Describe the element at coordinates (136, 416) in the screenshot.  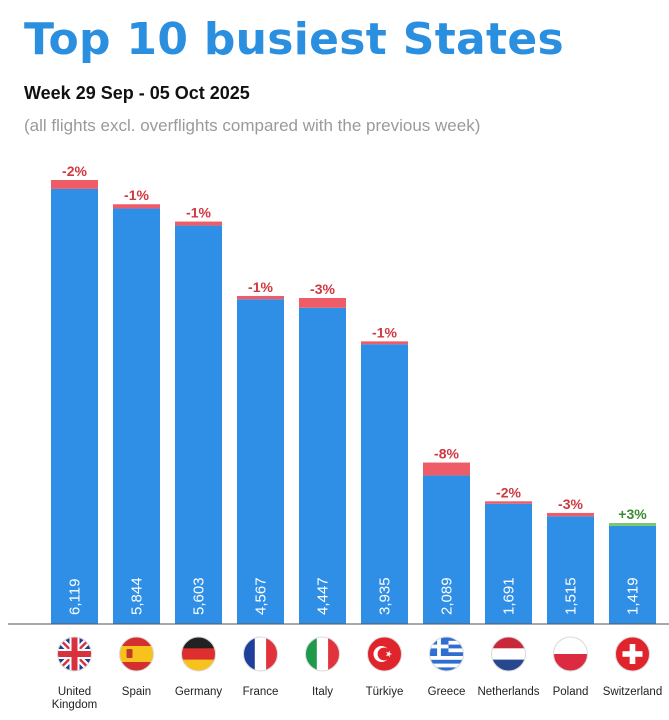
I see `bar-spain` at that location.